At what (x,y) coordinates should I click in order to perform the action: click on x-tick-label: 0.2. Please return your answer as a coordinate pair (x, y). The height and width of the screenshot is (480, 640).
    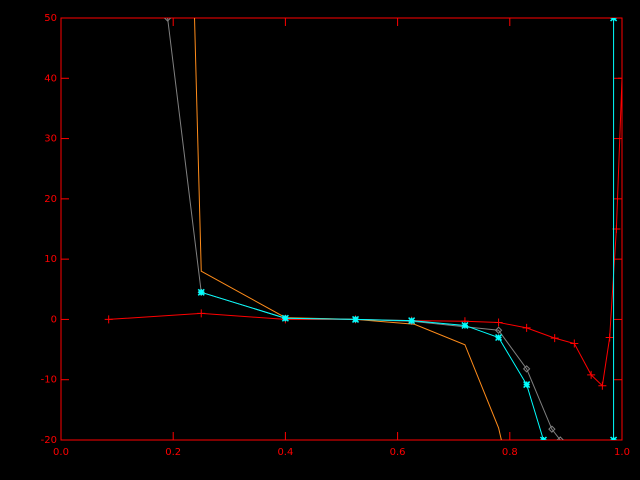
    Looking at the image, I should click on (173, 452).